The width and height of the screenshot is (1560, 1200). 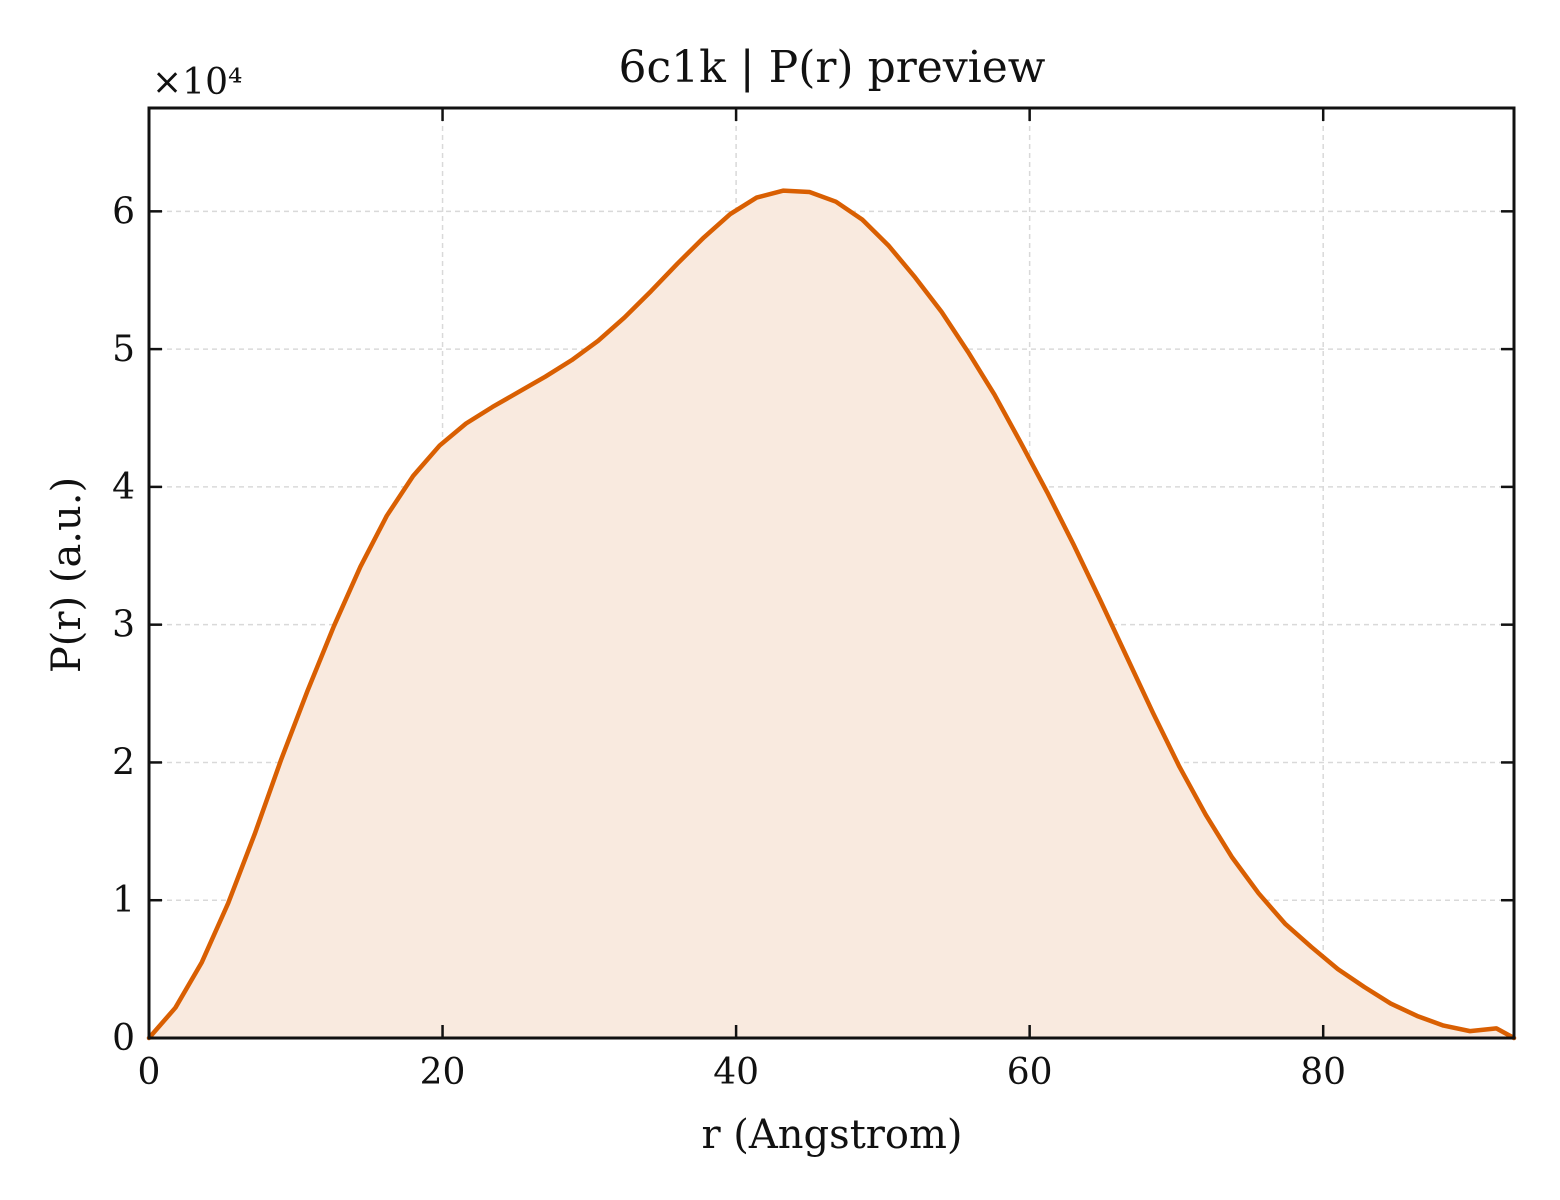 What do you see at coordinates (1030, 1072) in the screenshot?
I see `x-tick-label: 60` at bounding box center [1030, 1072].